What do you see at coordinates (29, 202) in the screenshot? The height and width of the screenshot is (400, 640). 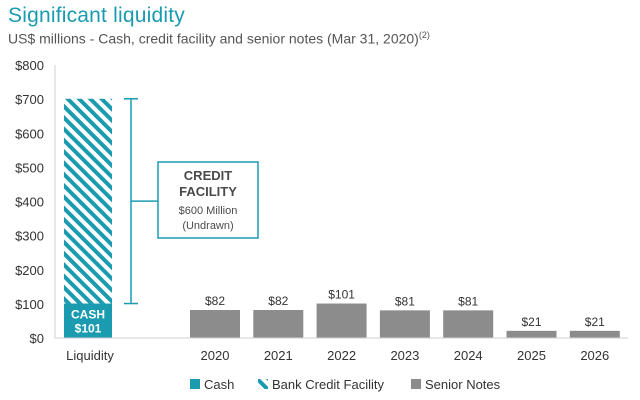 I see `y-tick-label: $400` at bounding box center [29, 202].